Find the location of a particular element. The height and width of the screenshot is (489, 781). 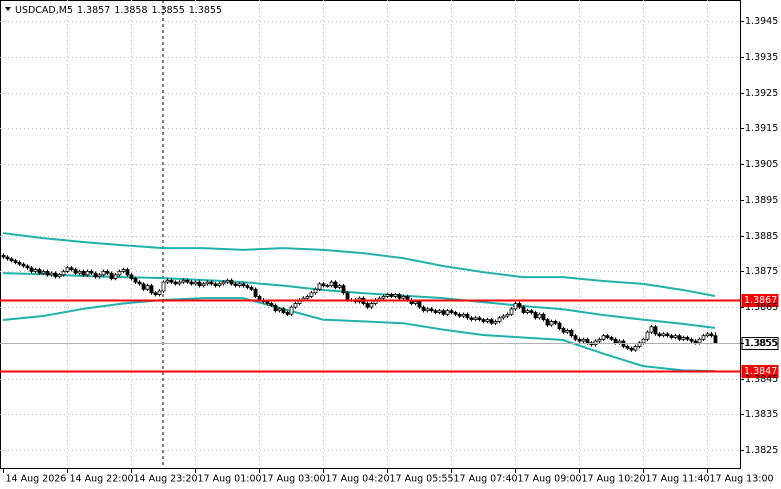

x-tick-label: 17 Aug 05:55 is located at coordinates (422, 479).